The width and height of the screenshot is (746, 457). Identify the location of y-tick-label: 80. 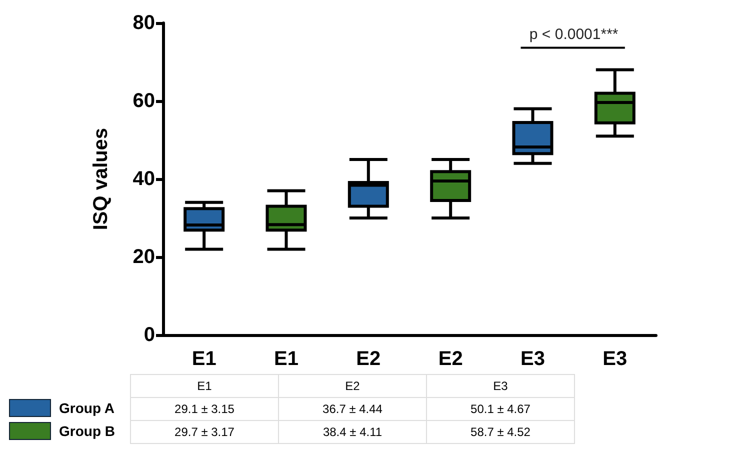
(143, 23).